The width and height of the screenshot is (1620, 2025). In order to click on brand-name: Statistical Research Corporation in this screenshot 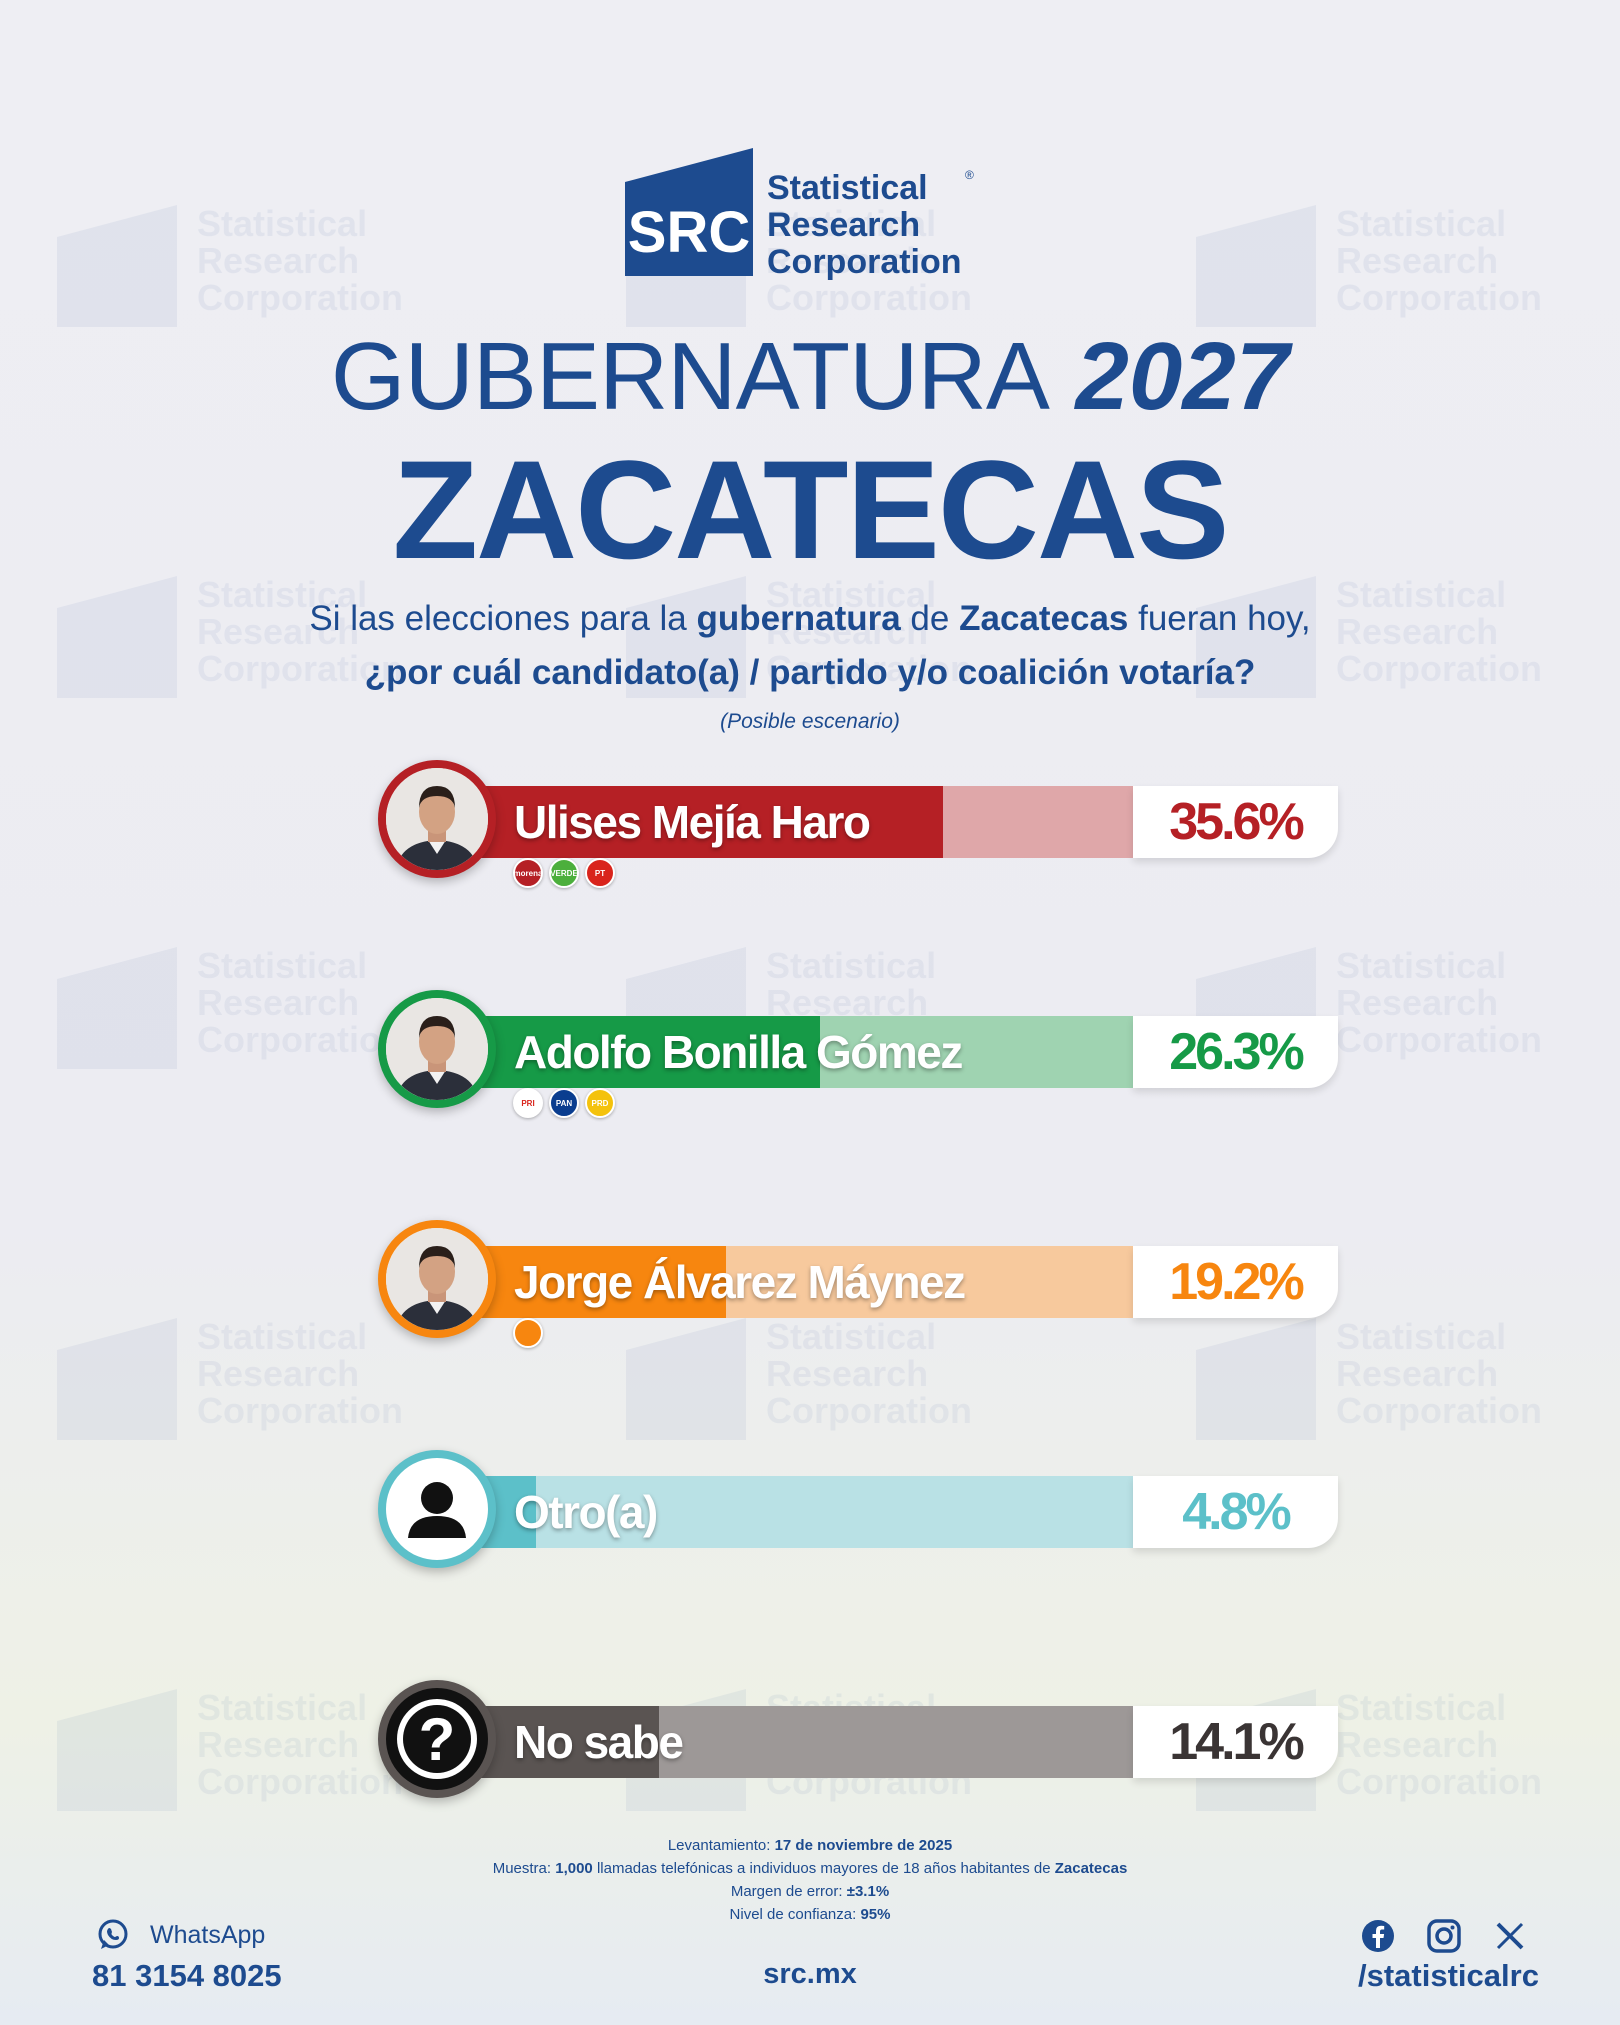, I will do `click(864, 225)`.